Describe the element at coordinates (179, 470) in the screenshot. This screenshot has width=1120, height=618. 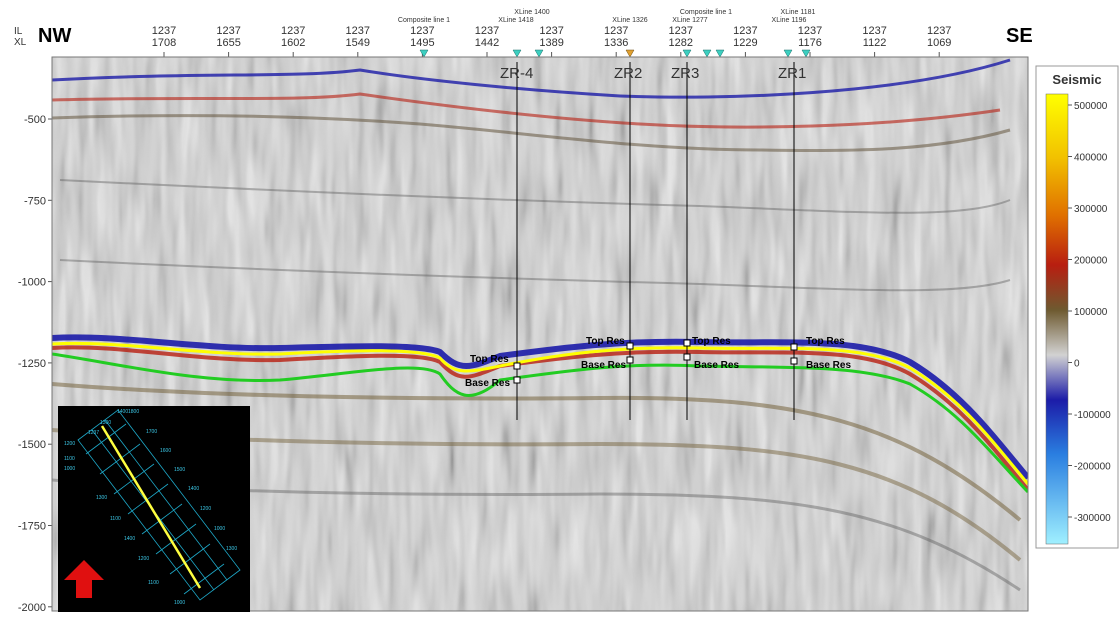
I see `svg-text: 1500` at that location.